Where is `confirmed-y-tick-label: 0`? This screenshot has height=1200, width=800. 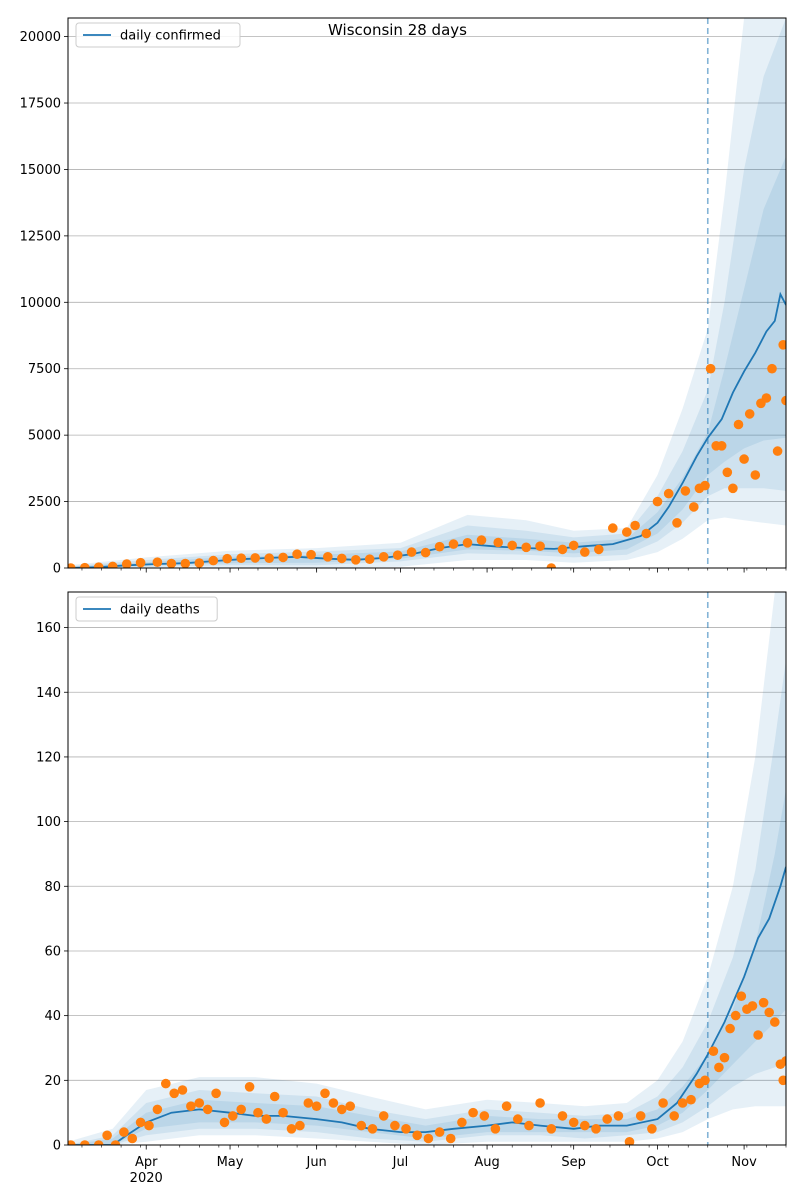 confirmed-y-tick-label: 0 is located at coordinates (57, 569).